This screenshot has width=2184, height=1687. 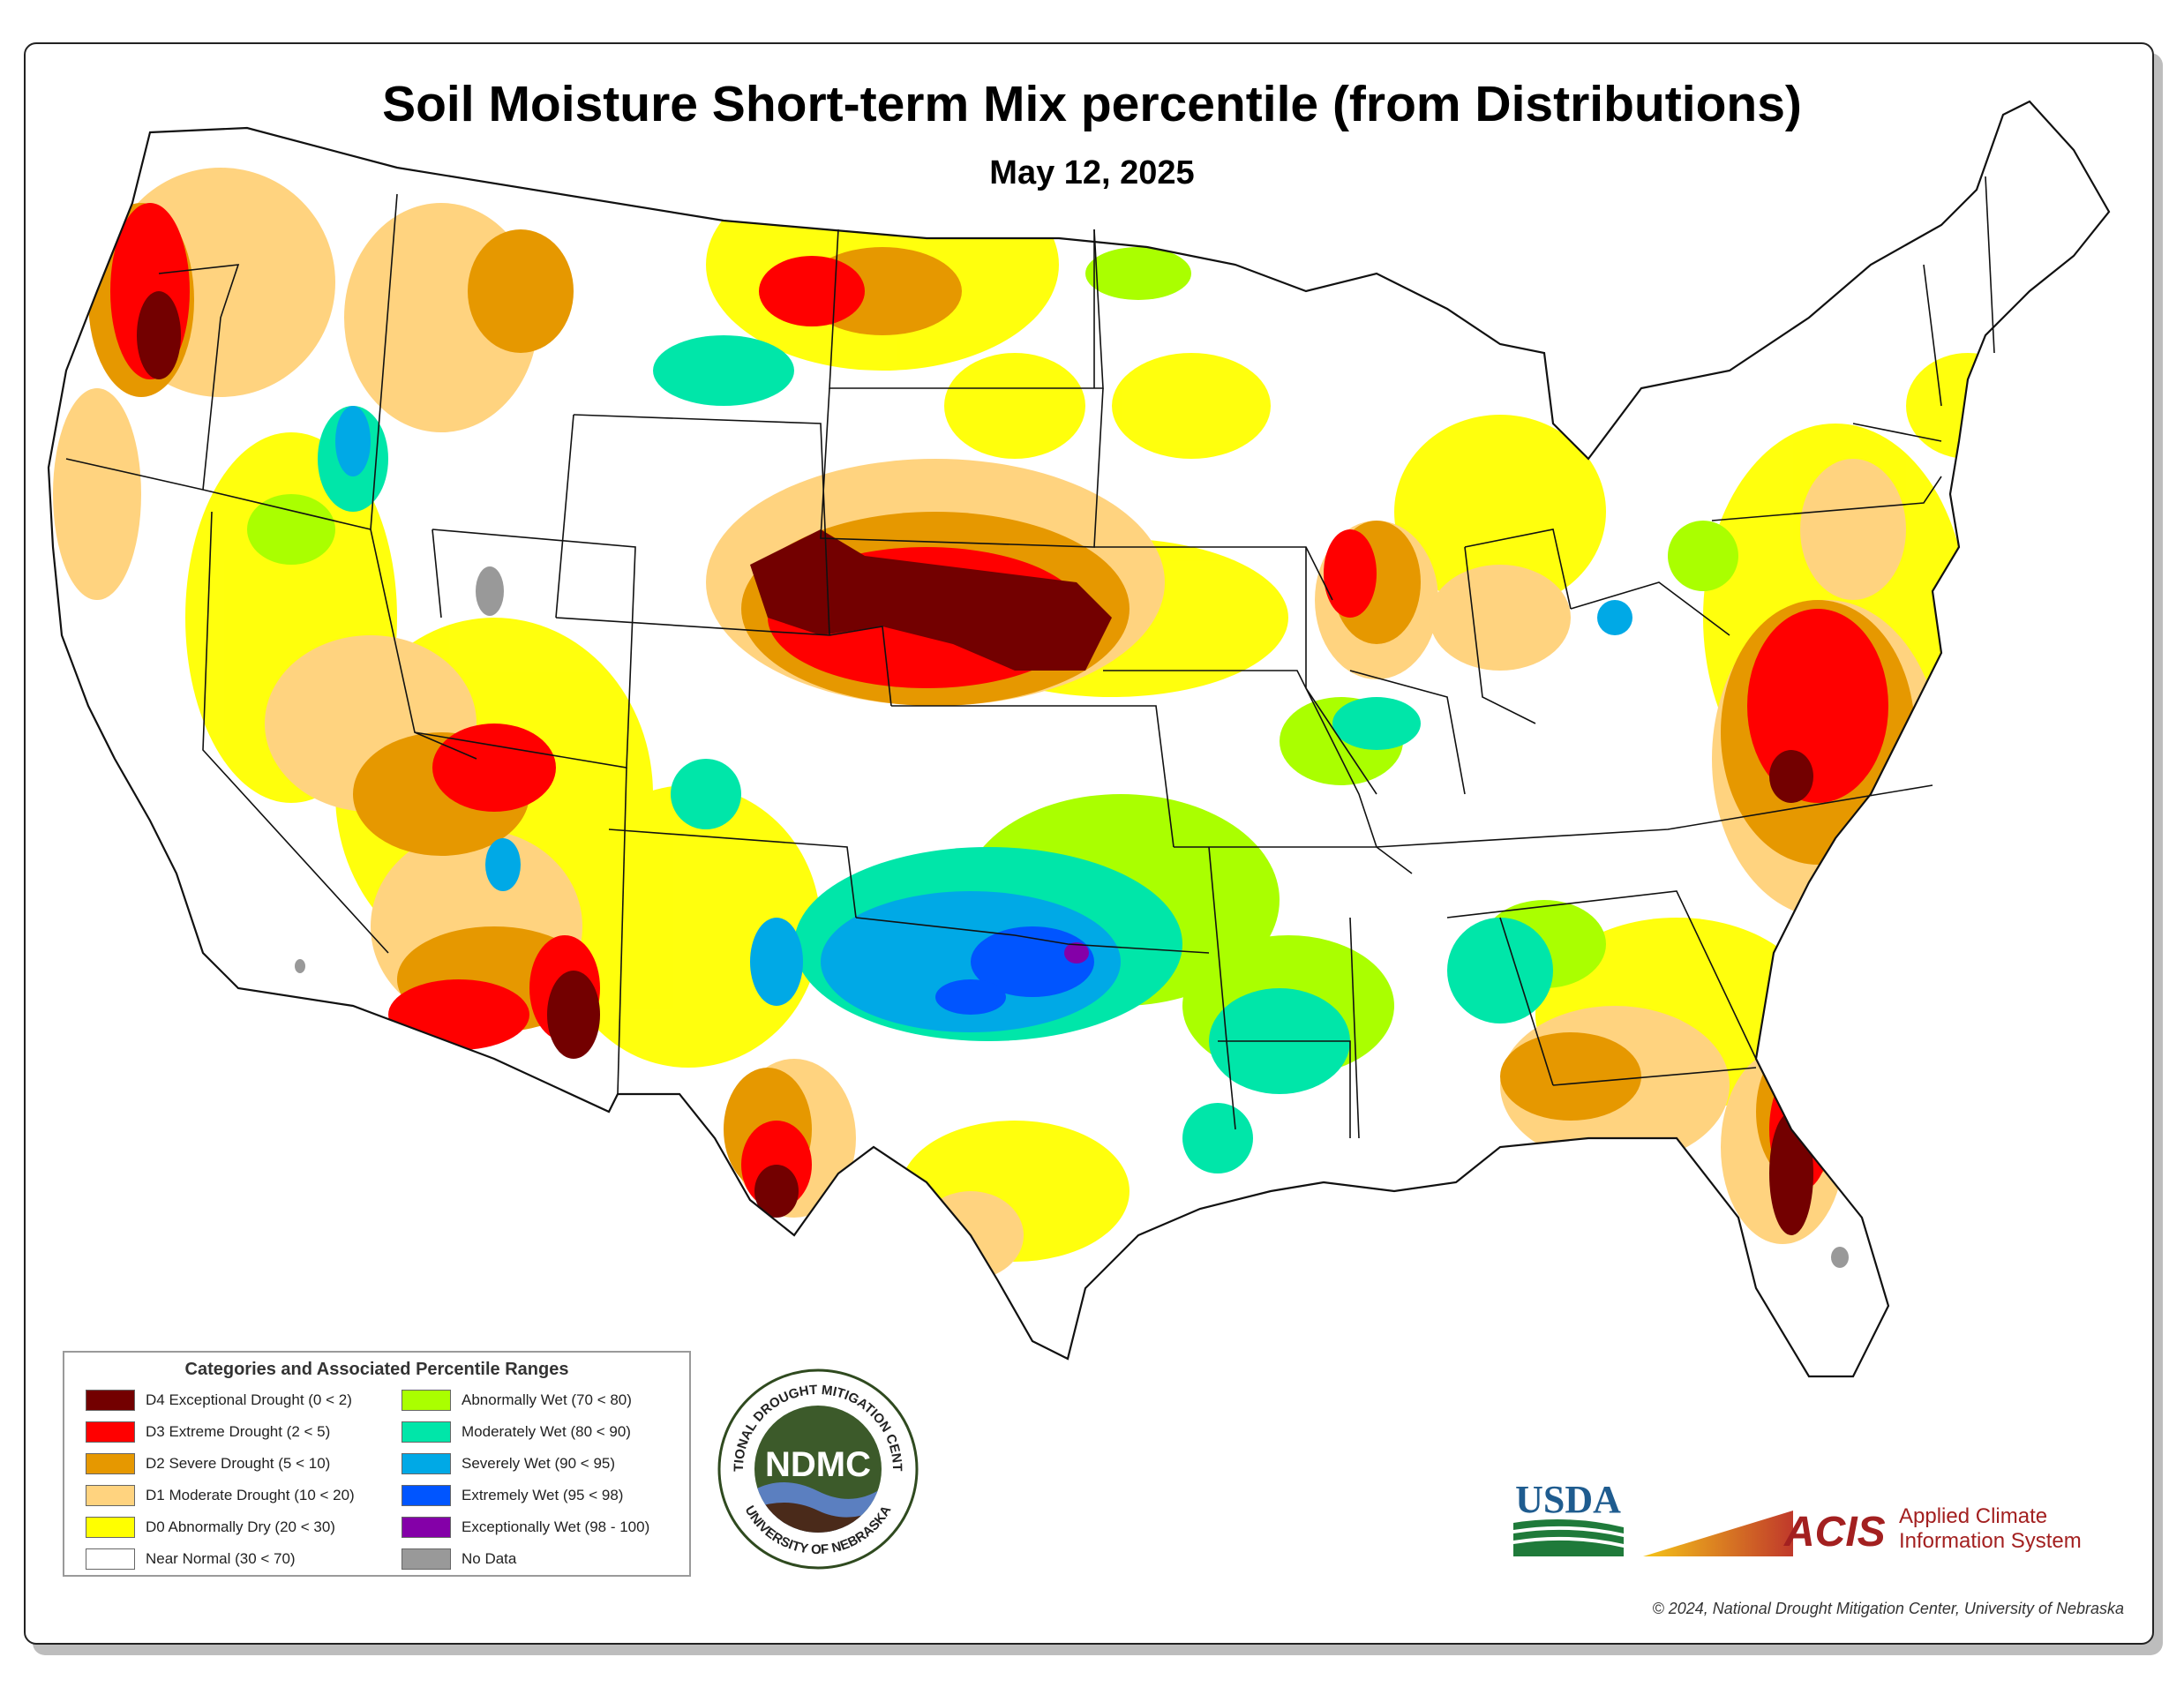 I want to click on legend-item-normal: Near Normal (30 < 70), so click(x=191, y=1559).